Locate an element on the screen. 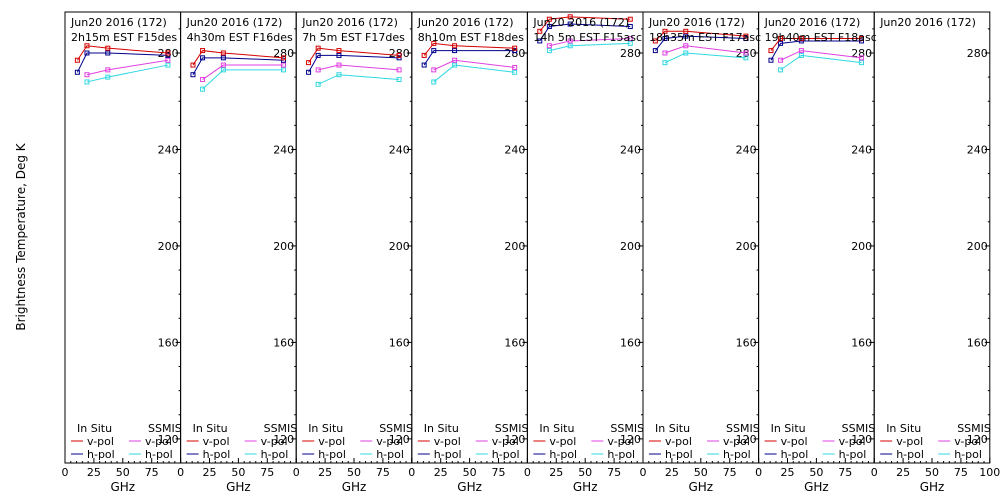  panel-subtitle: 2h15m EST F15des is located at coordinates (124, 37).